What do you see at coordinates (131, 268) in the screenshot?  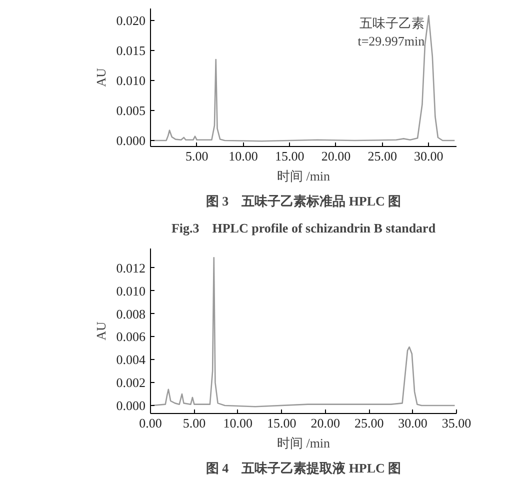 I see `y-tick-label: 0.012` at bounding box center [131, 268].